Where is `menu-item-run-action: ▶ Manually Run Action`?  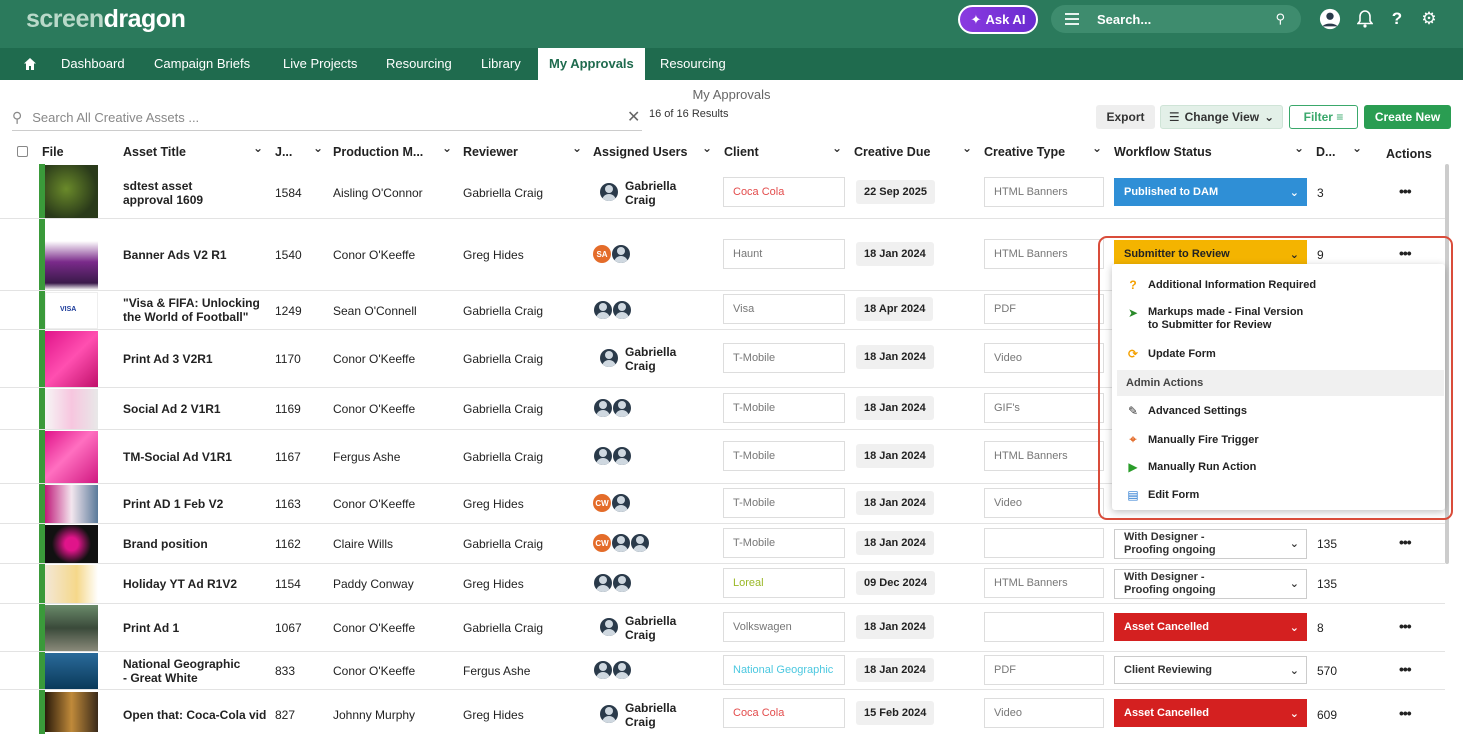
menu-item-run-action: ▶ Manually Run Action is located at coordinates (1191, 467).